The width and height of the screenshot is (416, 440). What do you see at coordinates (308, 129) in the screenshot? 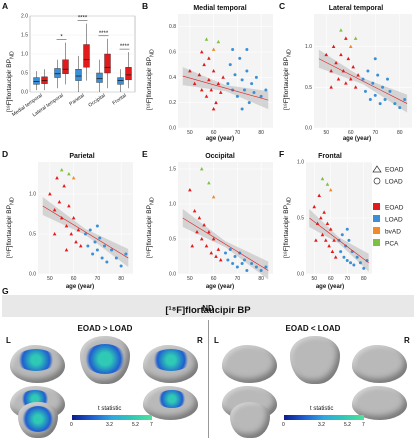
I see `y-tick-c: 0.0` at bounding box center [308, 129].